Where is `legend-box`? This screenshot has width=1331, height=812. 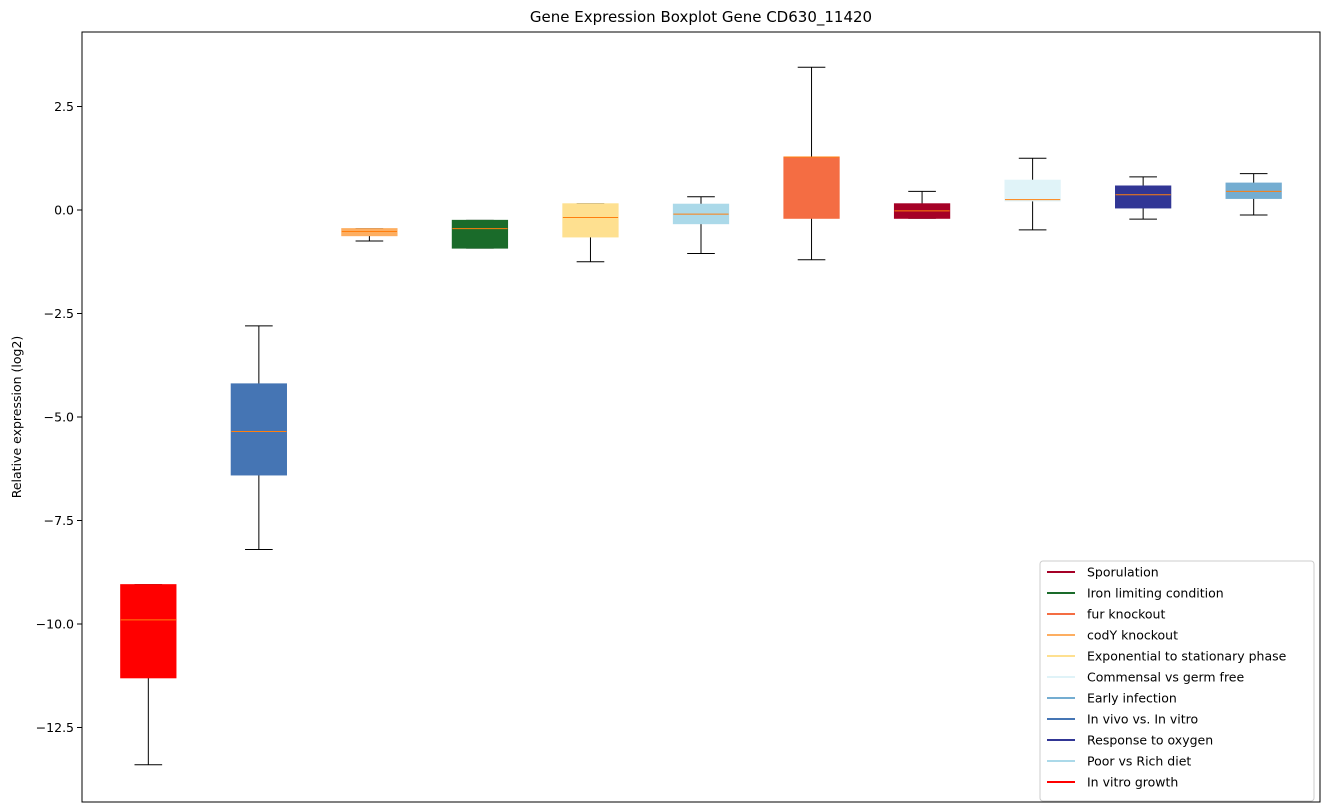 legend-box is located at coordinates (1177, 681).